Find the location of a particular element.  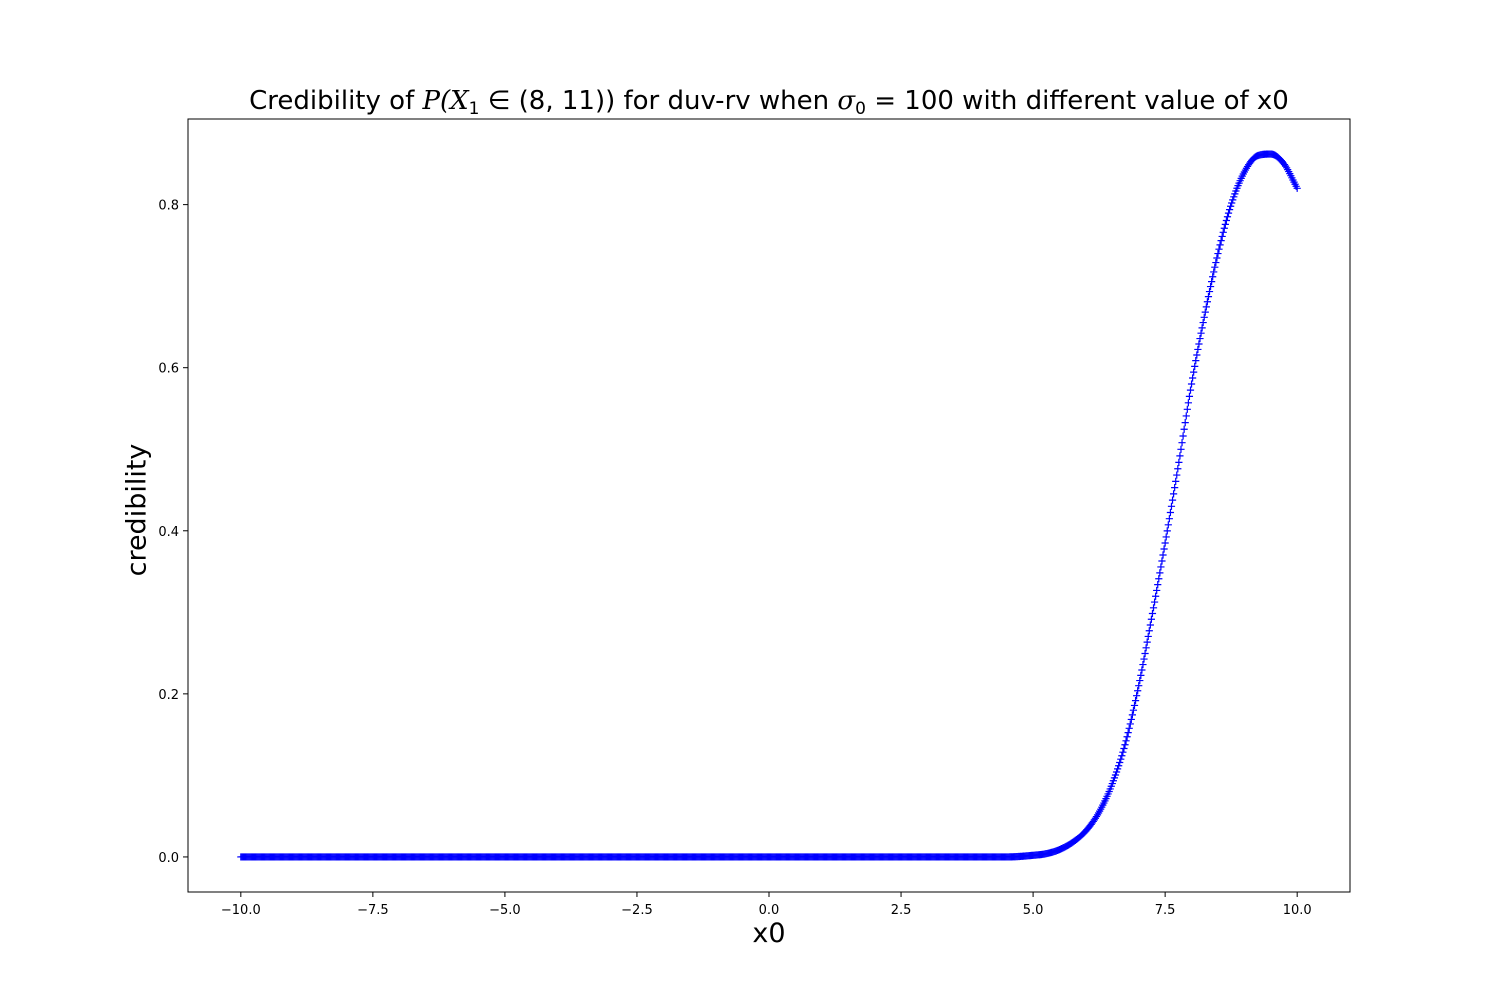

y-tick-label: 0.8 is located at coordinates (168, 206).